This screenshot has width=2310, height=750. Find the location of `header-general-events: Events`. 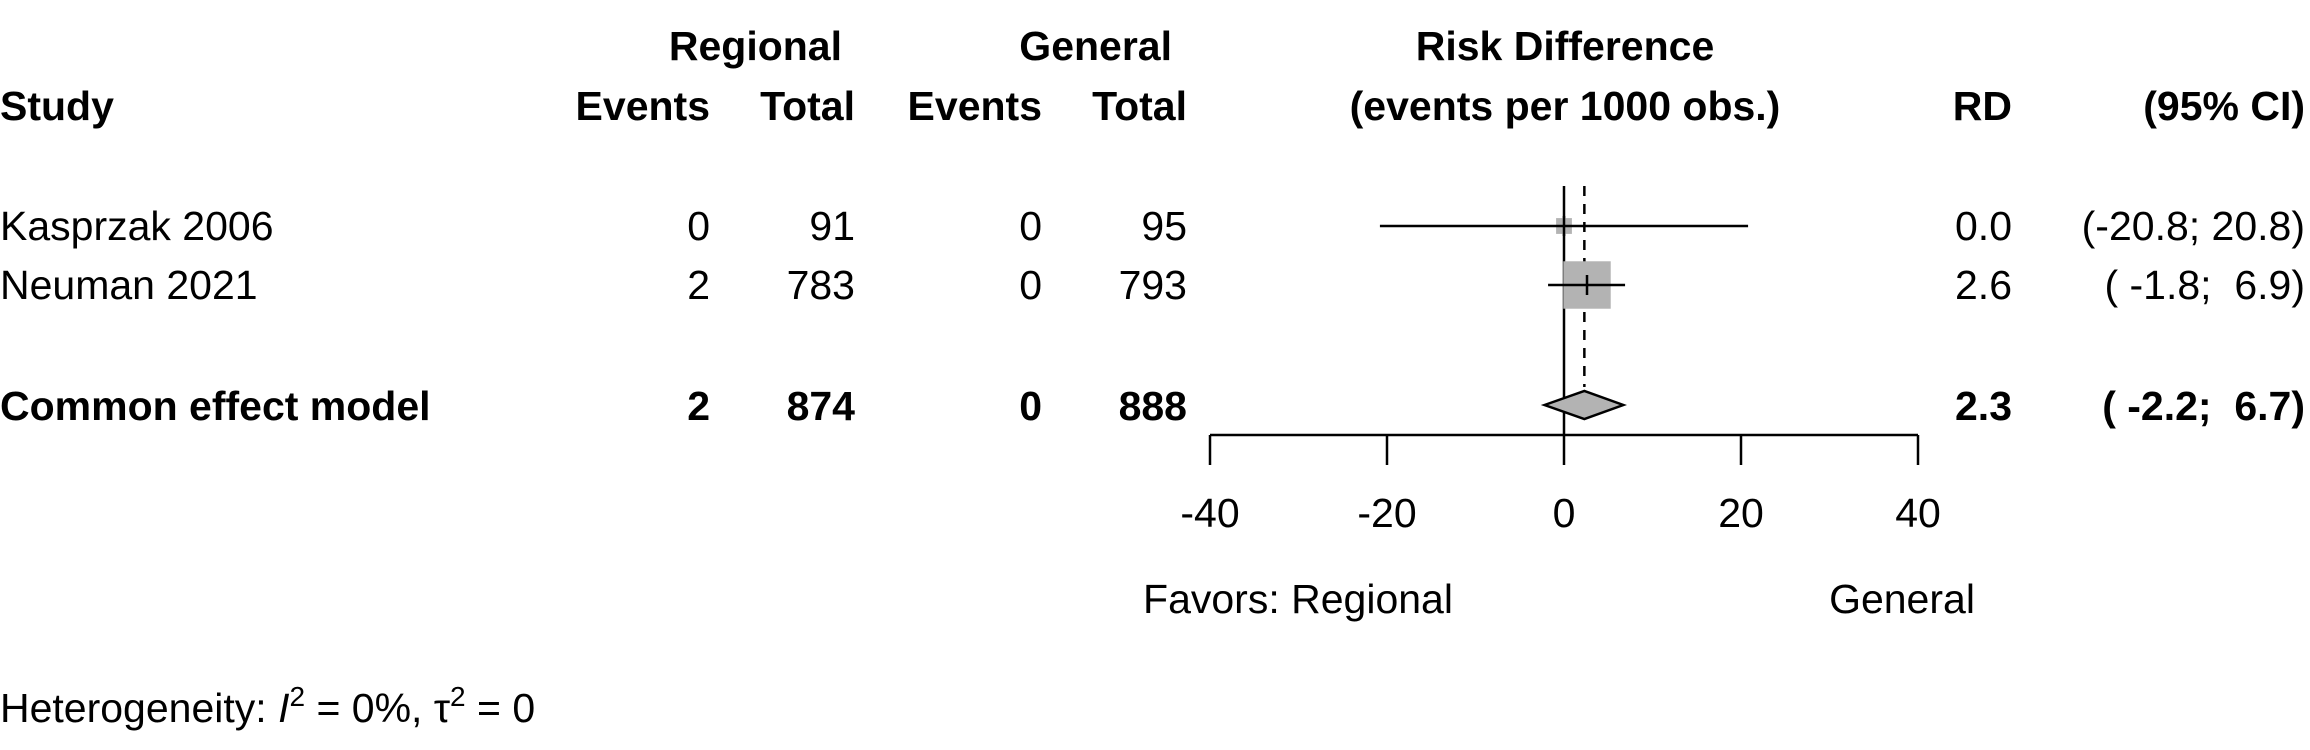

header-general-events: Events is located at coordinates (975, 106).